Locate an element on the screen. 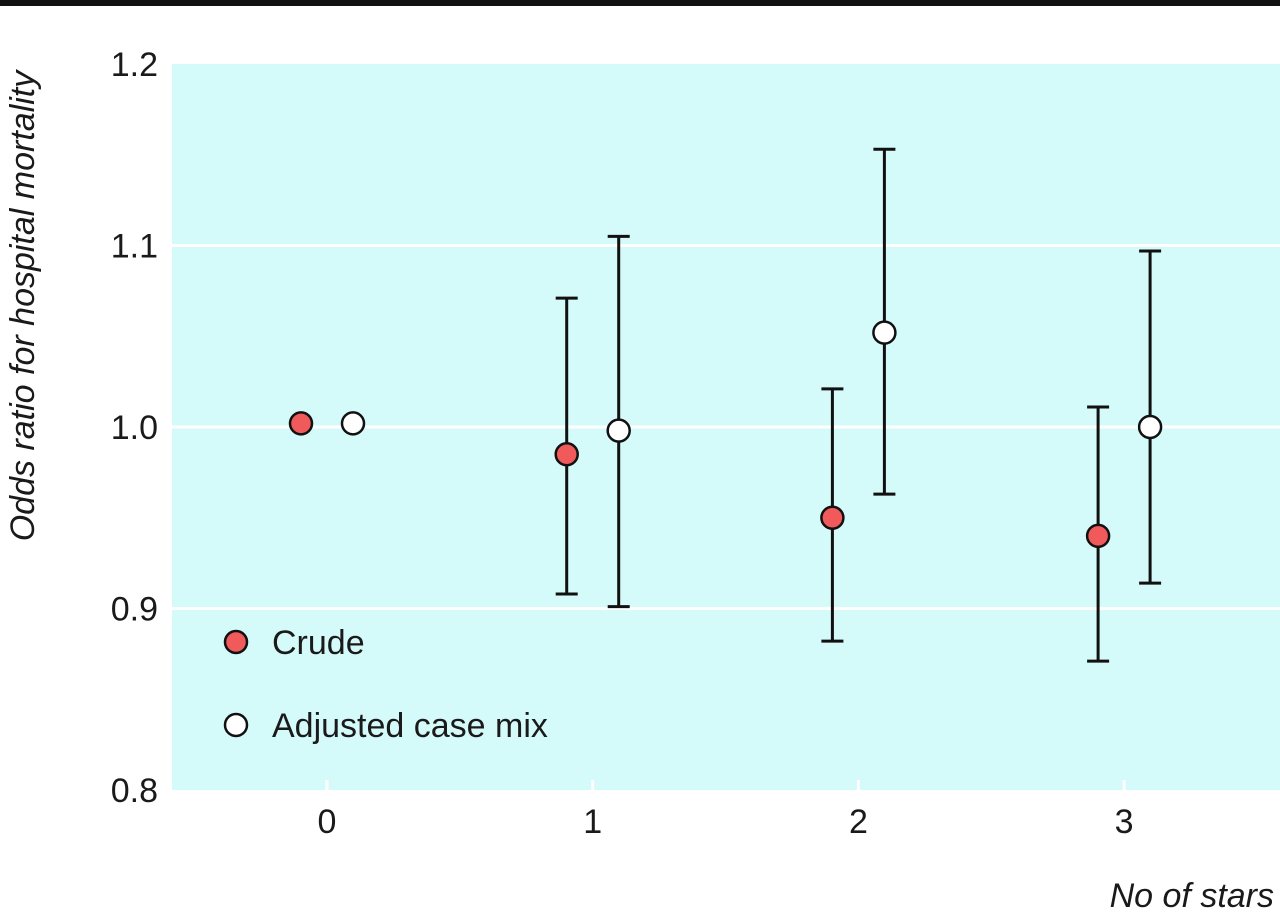 This screenshot has height=924, width=1280. legend-crude-label: Crude is located at coordinates (318, 643).